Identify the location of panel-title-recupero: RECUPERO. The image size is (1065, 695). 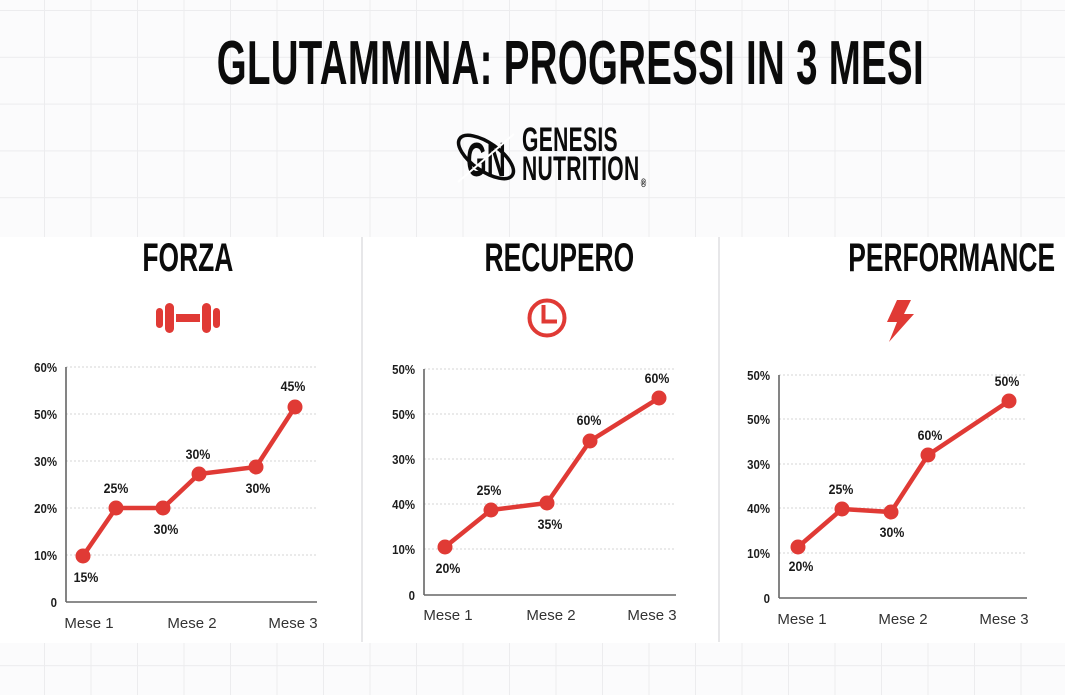
(559, 258).